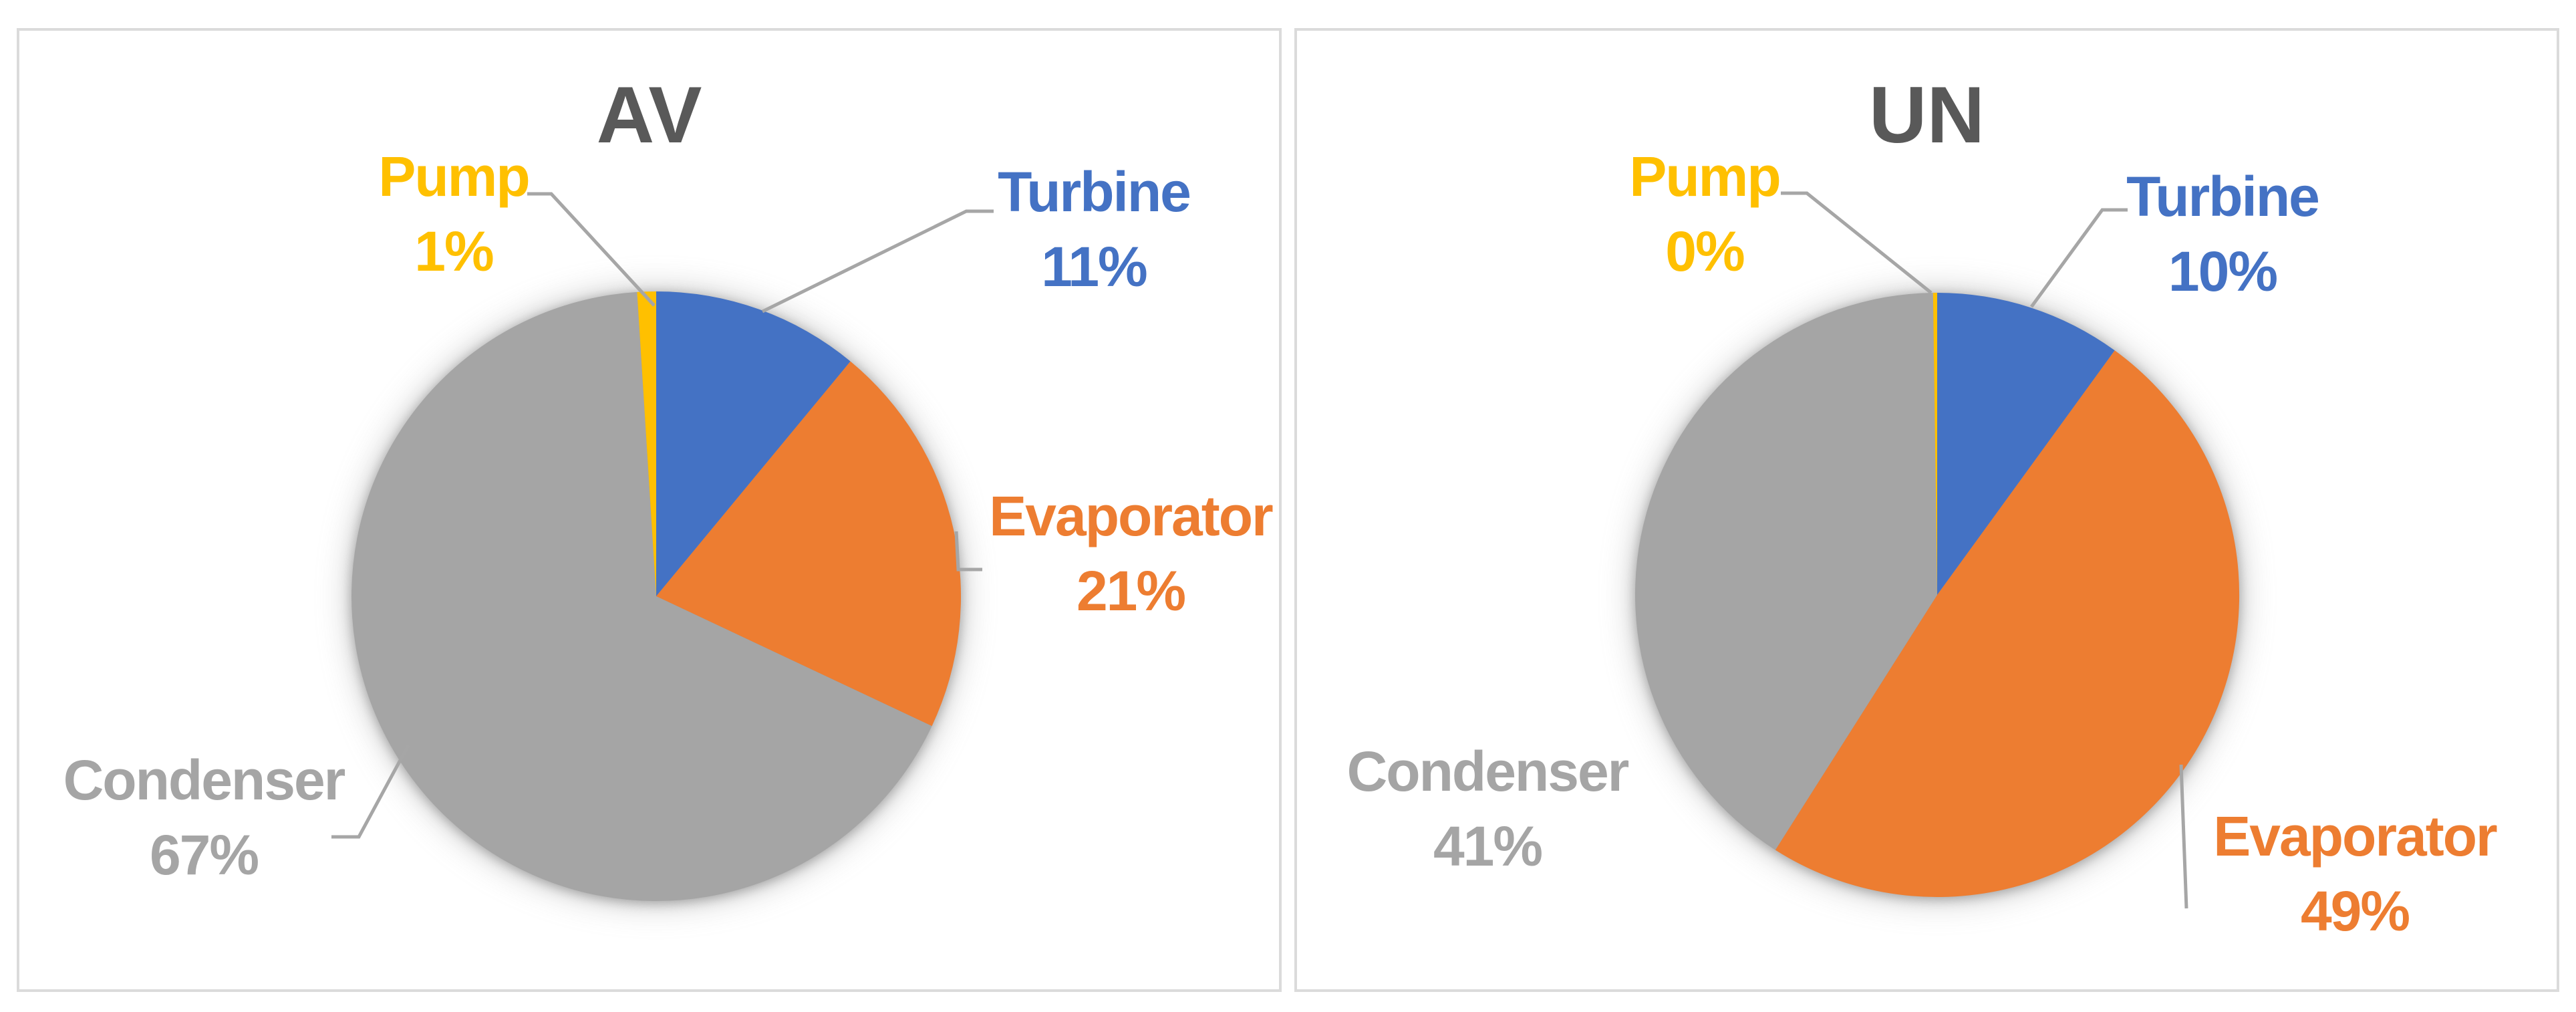  Describe the element at coordinates (649, 115) in the screenshot. I see `chart-title-av: AV` at that location.